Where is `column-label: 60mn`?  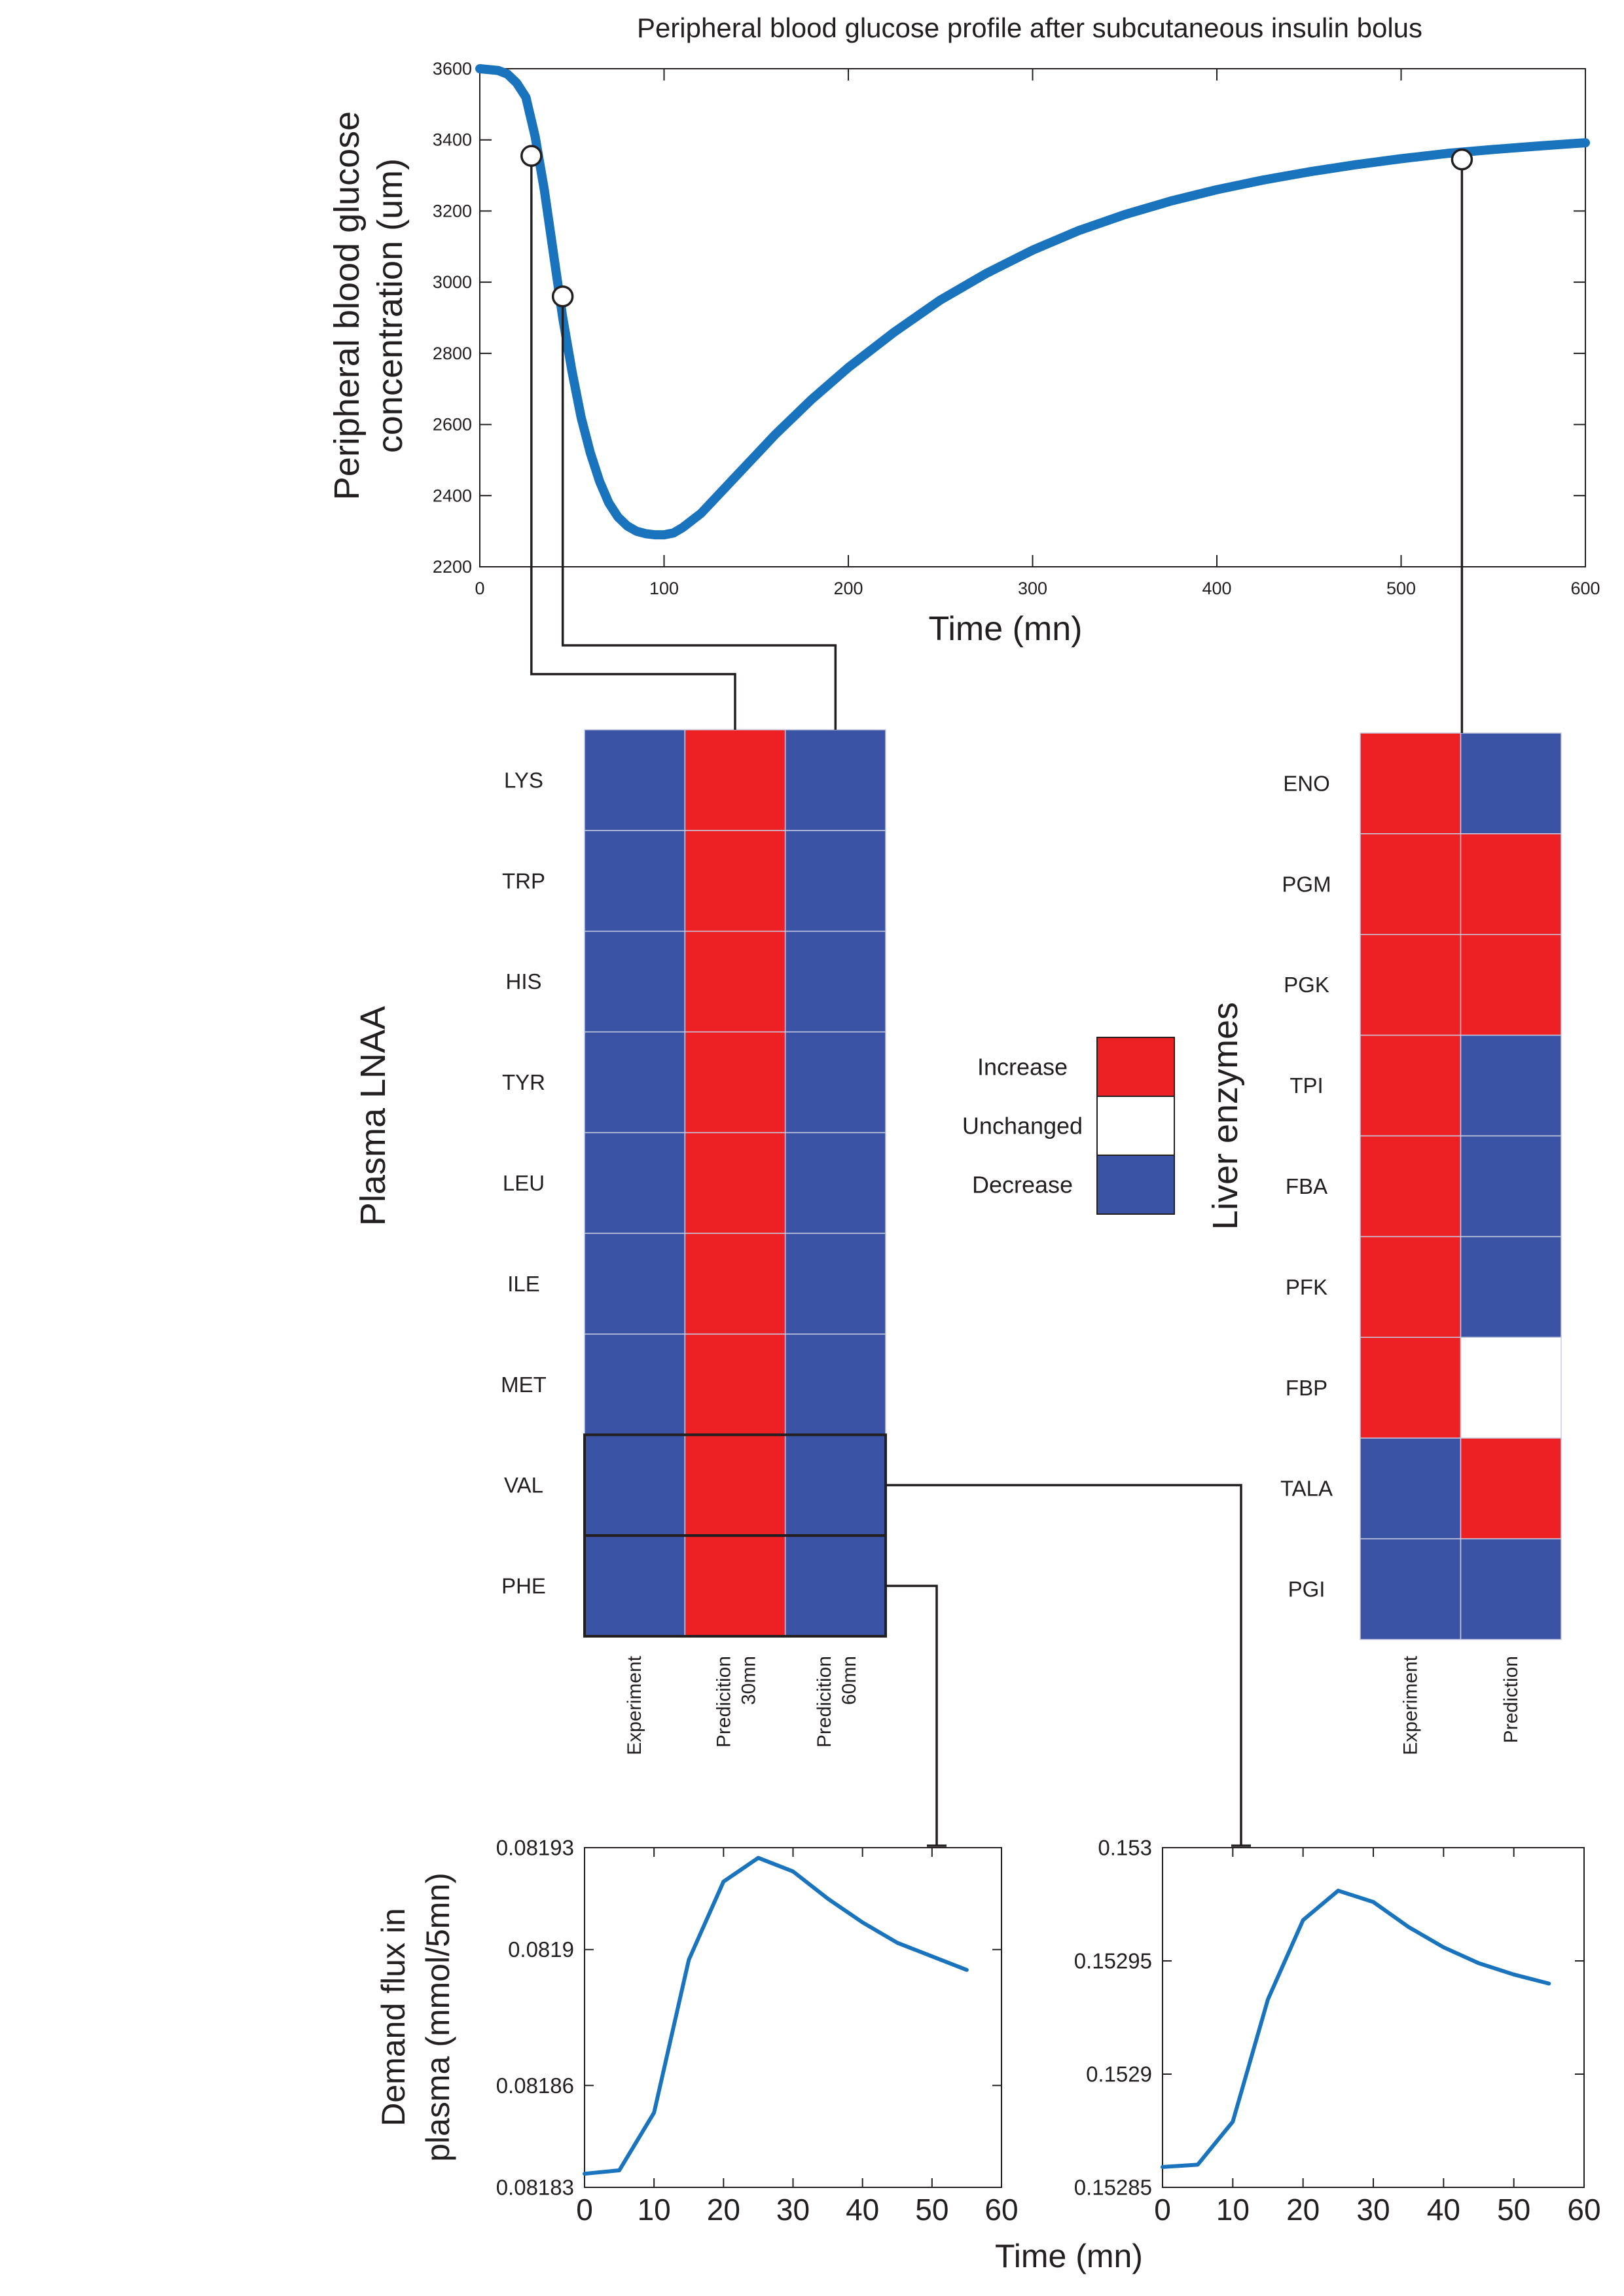 column-label: 60mn is located at coordinates (849, 1681).